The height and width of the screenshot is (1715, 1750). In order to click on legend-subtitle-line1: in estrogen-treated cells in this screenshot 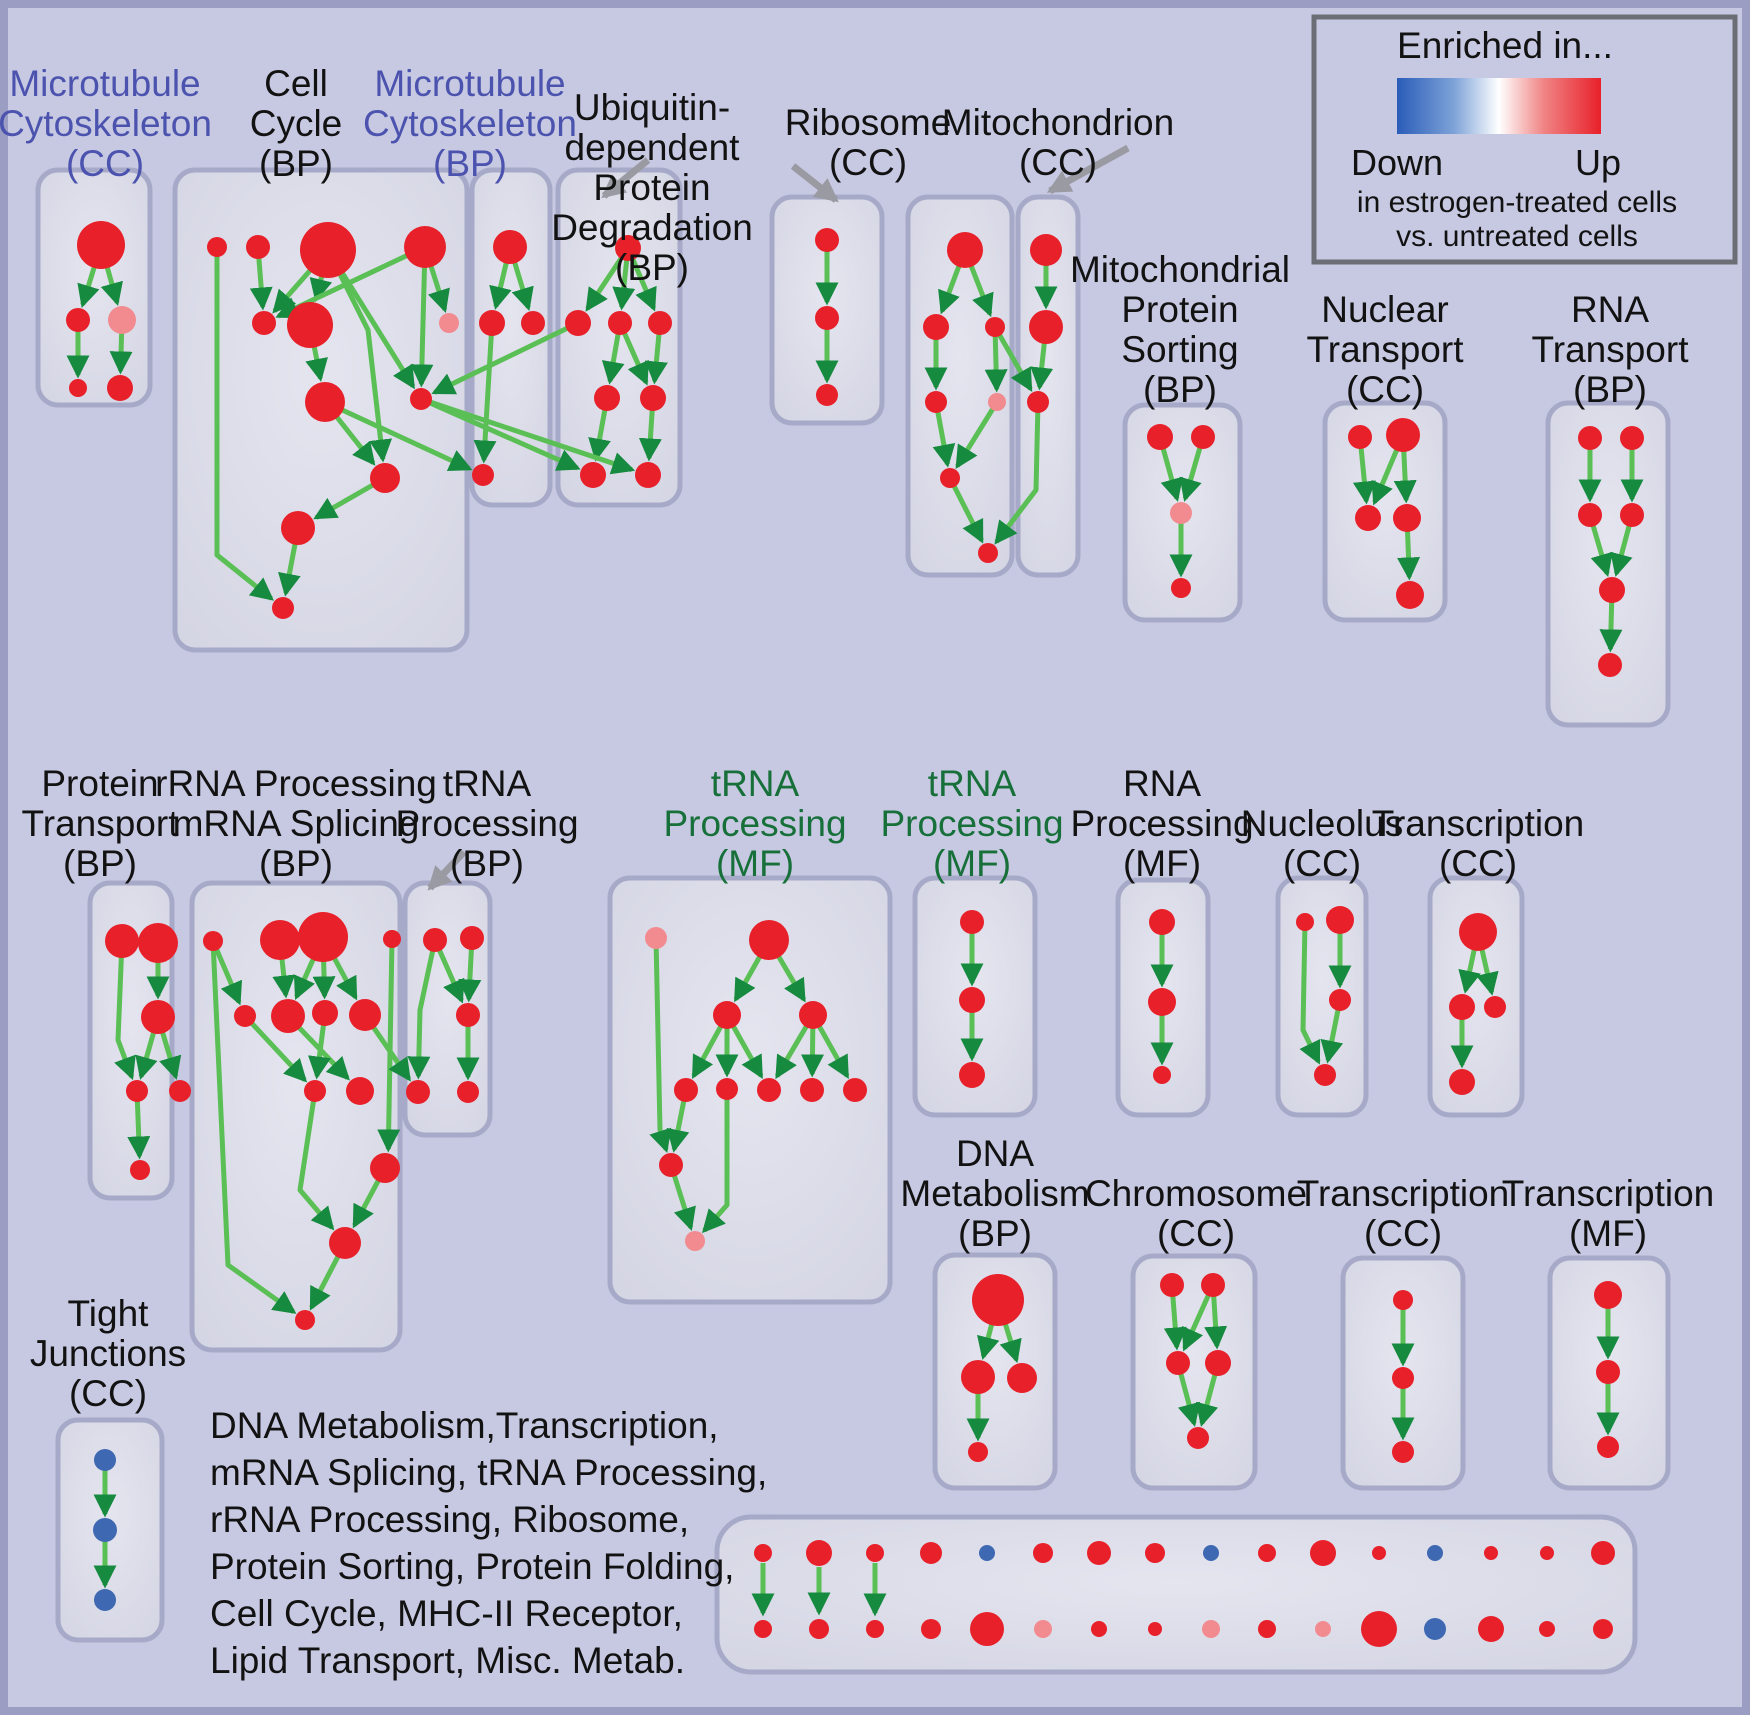, I will do `click(1517, 202)`.